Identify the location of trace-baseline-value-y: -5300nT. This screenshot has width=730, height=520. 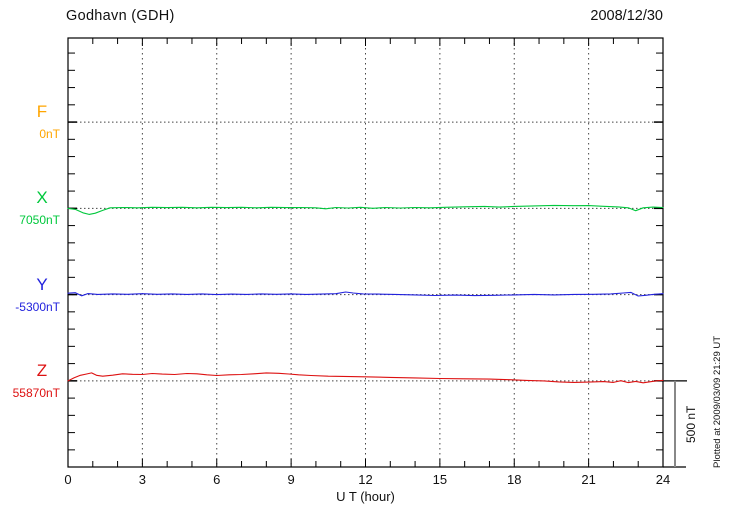
(37, 306).